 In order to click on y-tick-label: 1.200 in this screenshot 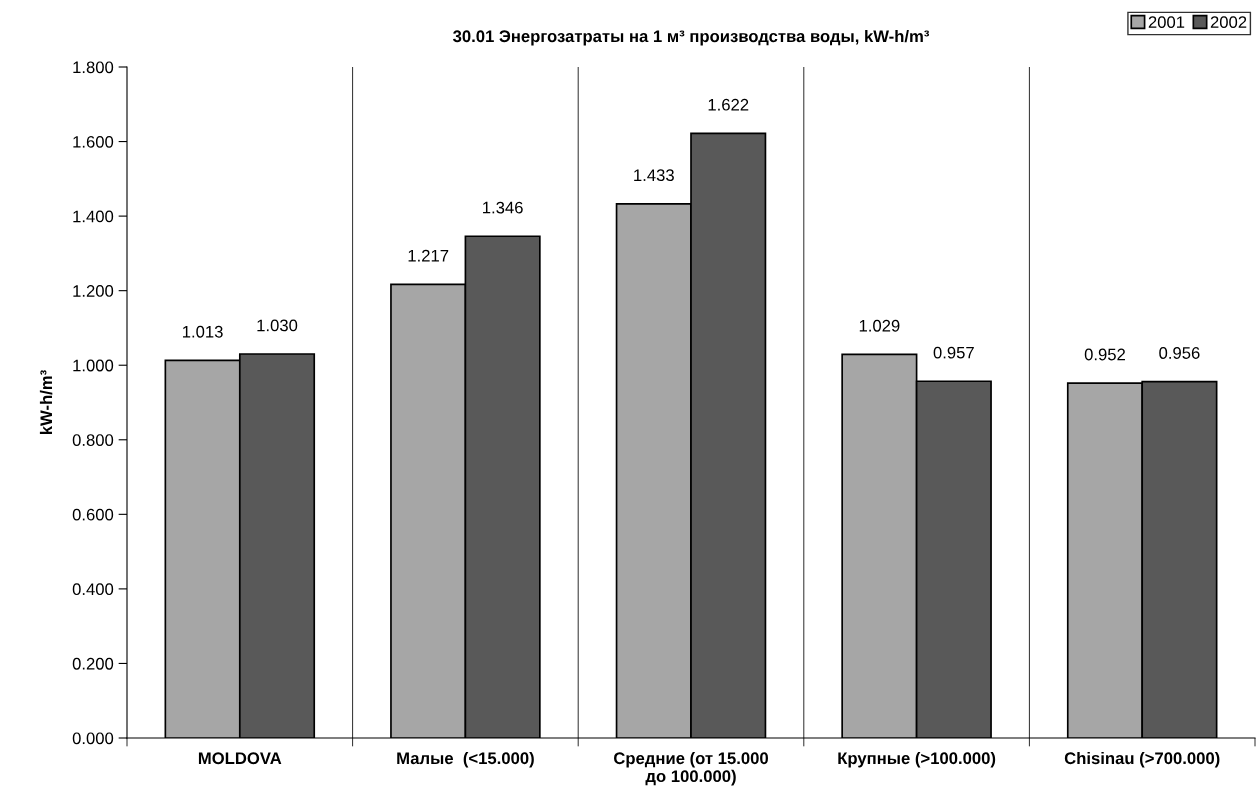, I will do `click(93, 291)`.